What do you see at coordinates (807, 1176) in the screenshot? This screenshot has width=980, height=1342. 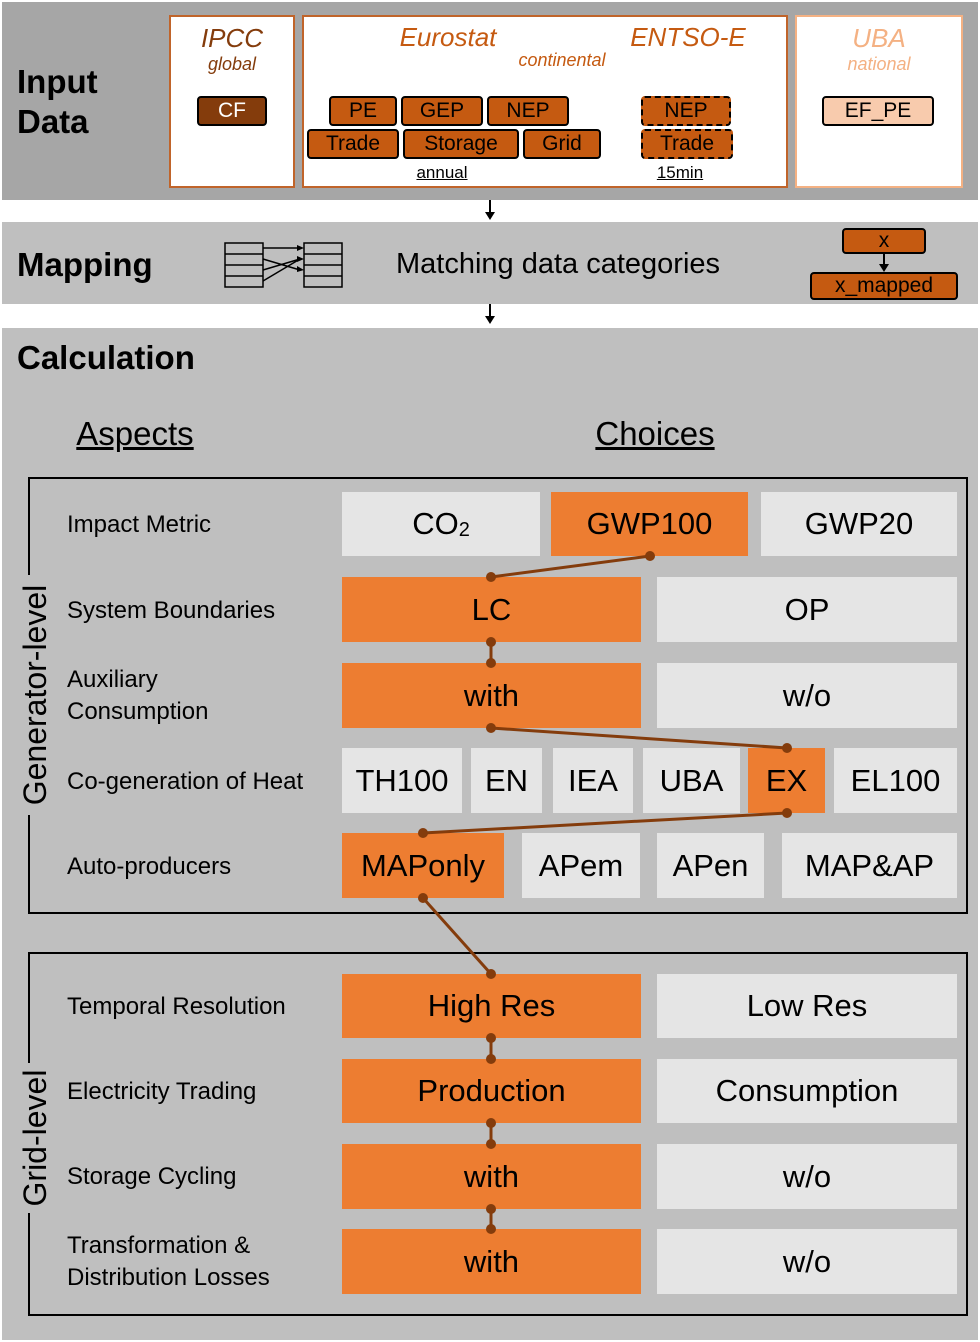 I see `choice-storage-without: w/o` at bounding box center [807, 1176].